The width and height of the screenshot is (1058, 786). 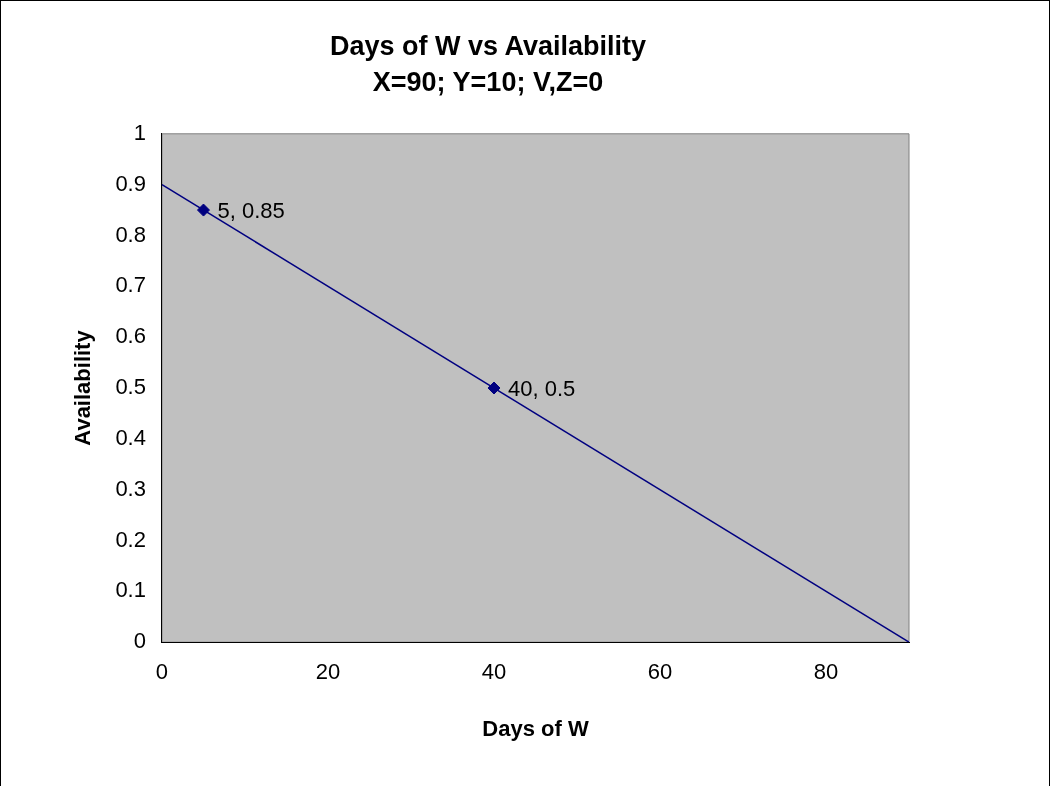 I want to click on y-tick-label: 0.8, so click(x=130, y=234).